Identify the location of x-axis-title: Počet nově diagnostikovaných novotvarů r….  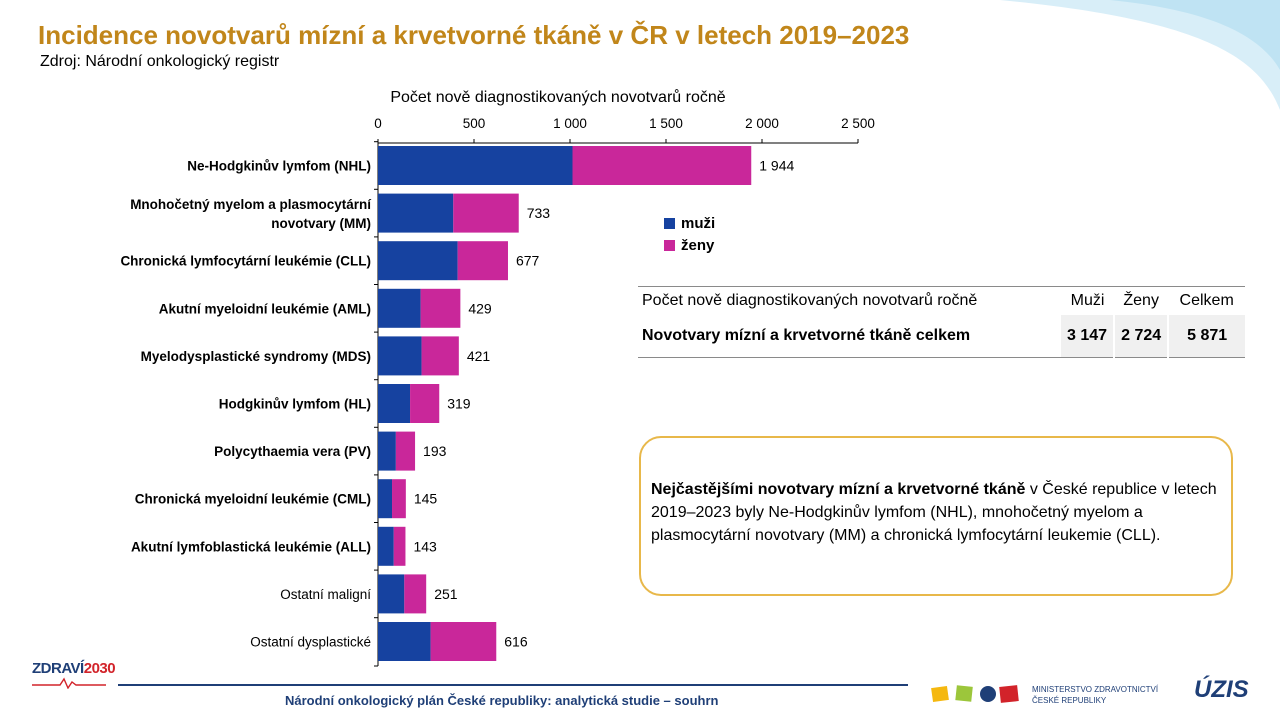
(557, 97).